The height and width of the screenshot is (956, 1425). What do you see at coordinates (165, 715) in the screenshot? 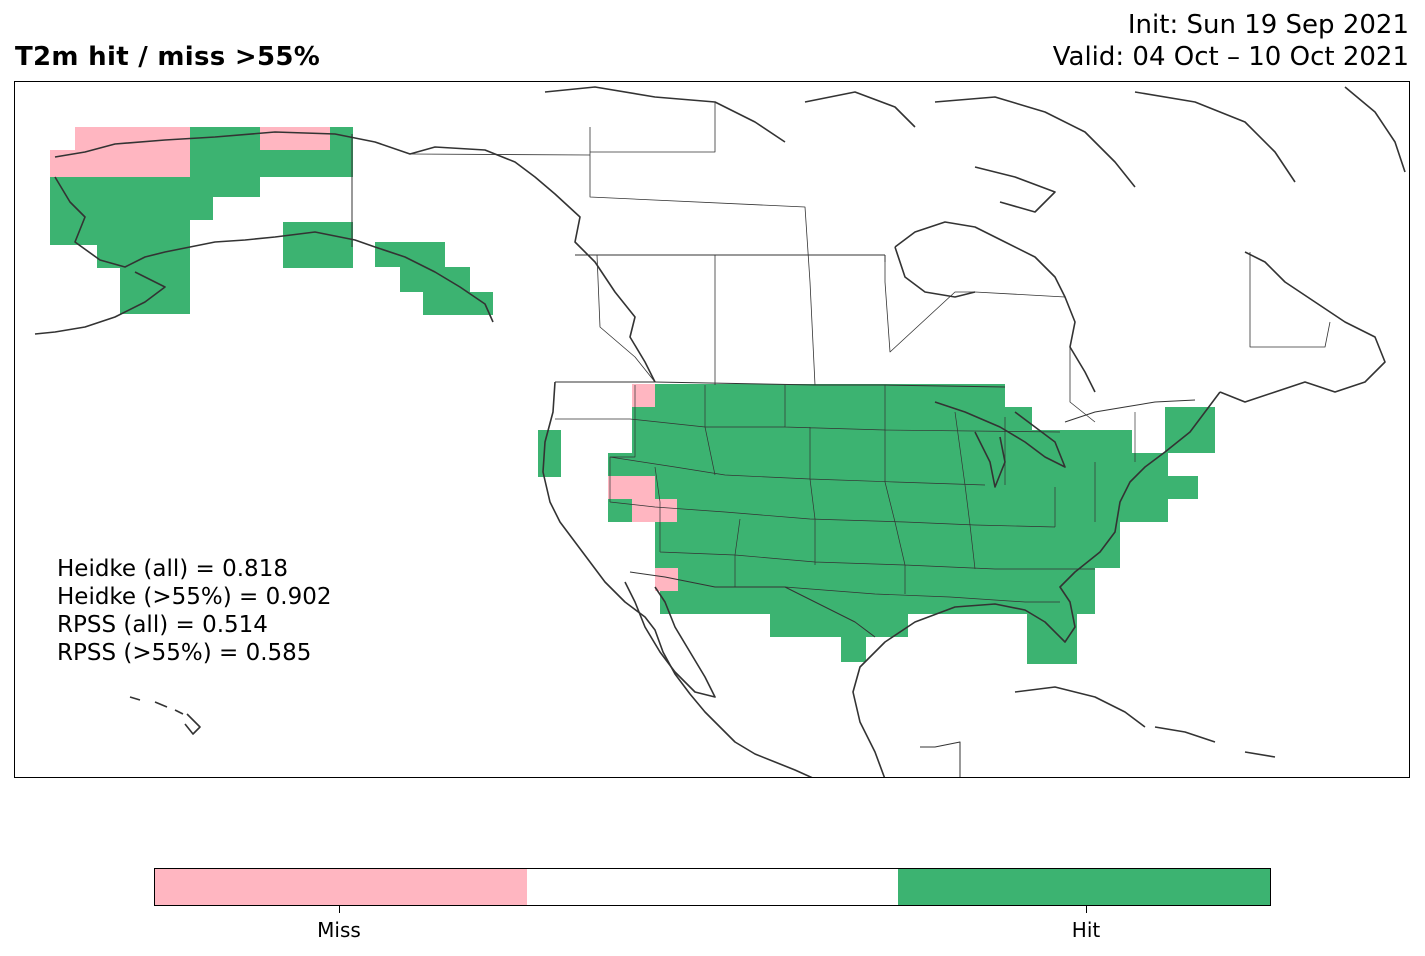
I see `hawaii-islands` at bounding box center [165, 715].